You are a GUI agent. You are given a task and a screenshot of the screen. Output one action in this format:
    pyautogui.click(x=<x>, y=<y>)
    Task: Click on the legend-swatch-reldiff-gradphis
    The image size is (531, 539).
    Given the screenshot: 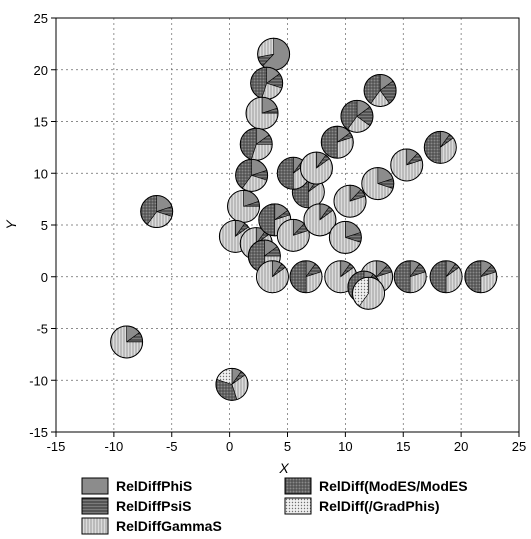 What is the action you would take?
    pyautogui.click(x=298, y=506)
    